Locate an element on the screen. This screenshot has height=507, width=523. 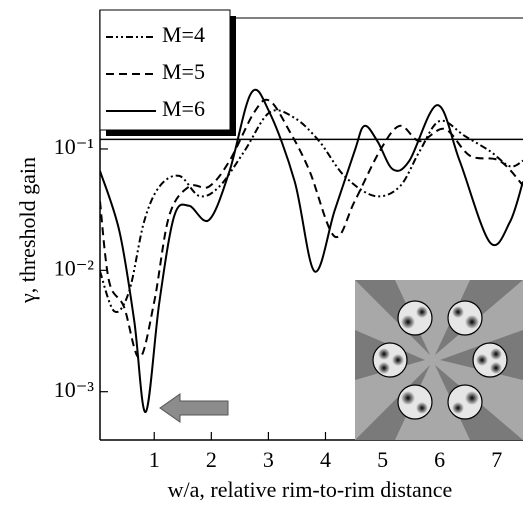
x-axis-label: w/a, relative rim-to-rim distance is located at coordinates (310, 489).